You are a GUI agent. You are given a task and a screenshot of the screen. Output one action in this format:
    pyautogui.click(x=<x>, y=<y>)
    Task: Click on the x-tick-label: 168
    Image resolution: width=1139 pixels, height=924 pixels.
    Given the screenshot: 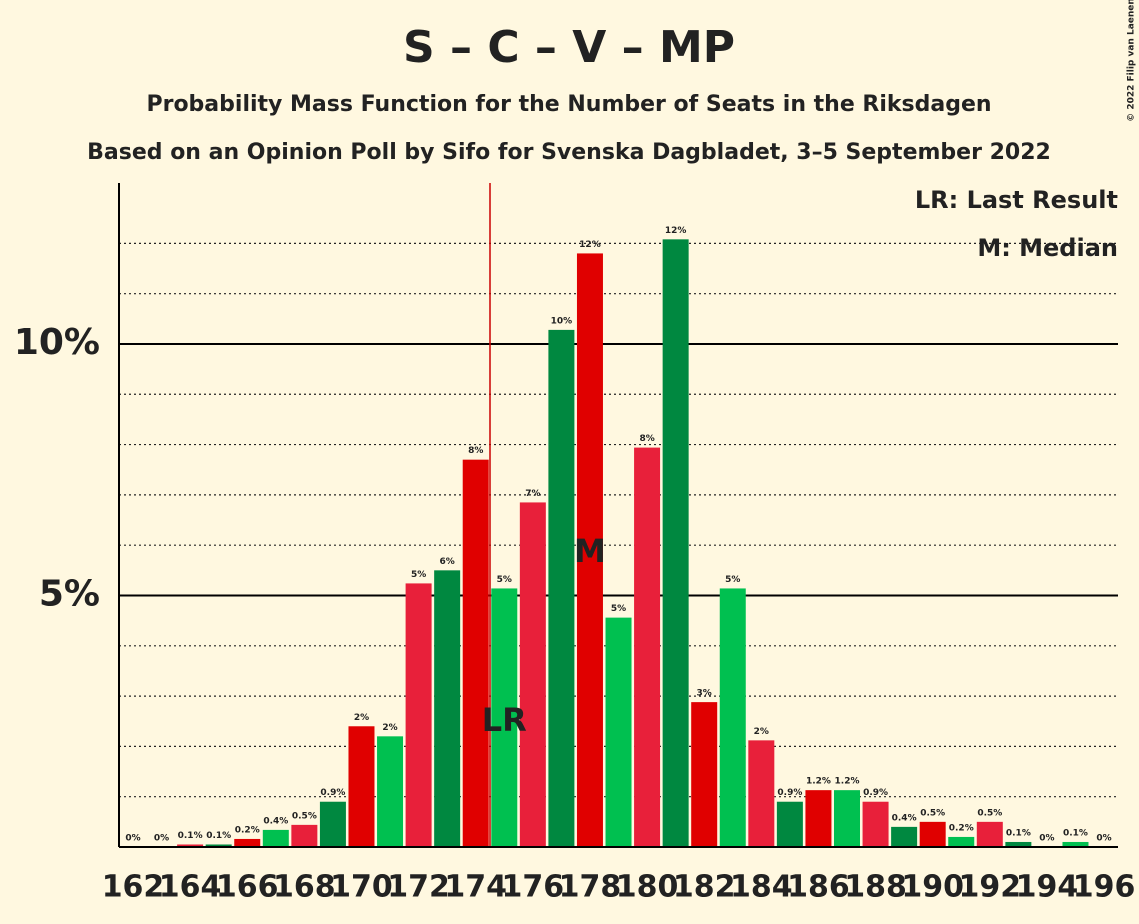 What is the action you would take?
    pyautogui.click(x=304, y=887)
    